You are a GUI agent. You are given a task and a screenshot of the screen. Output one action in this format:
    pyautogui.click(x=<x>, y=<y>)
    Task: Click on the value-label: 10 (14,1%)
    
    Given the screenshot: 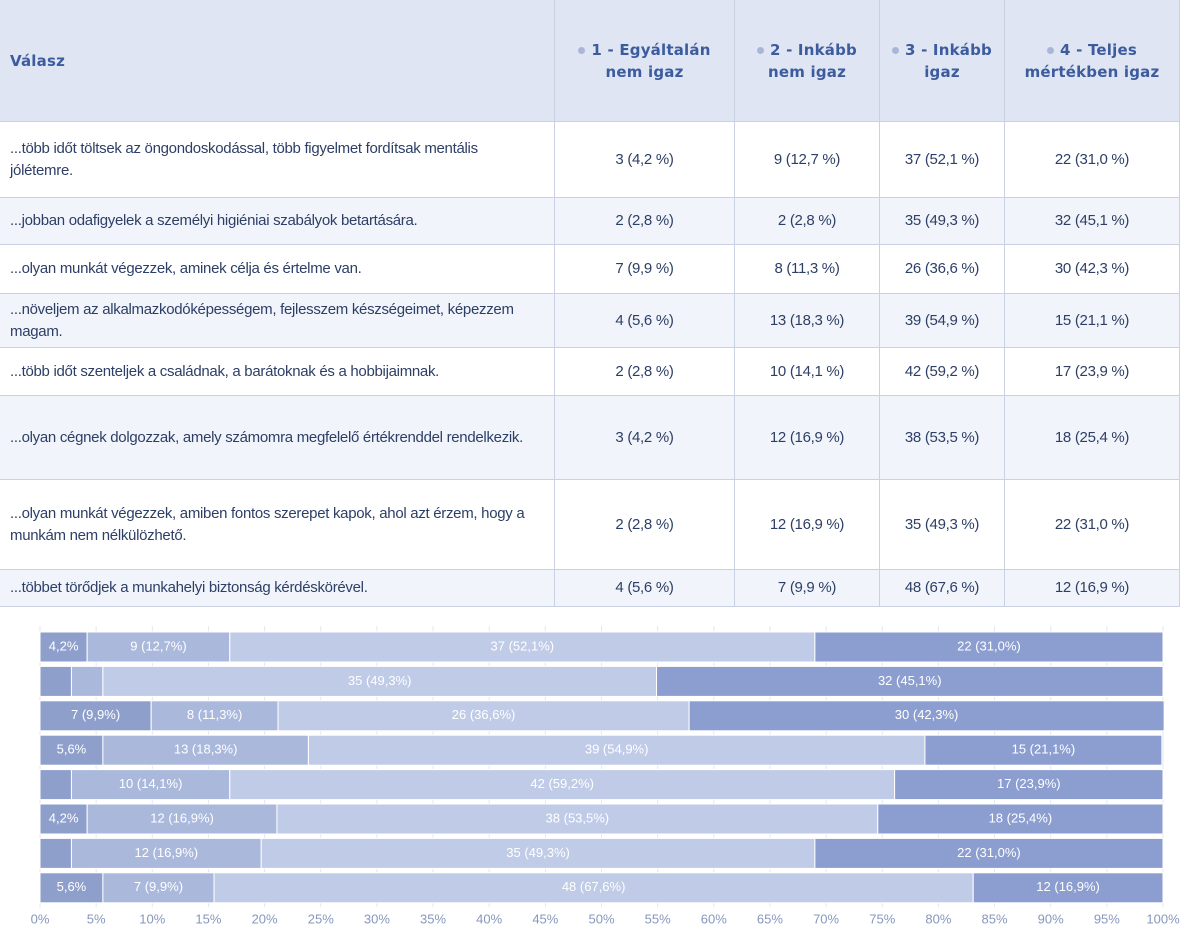 What is the action you would take?
    pyautogui.click(x=151, y=783)
    